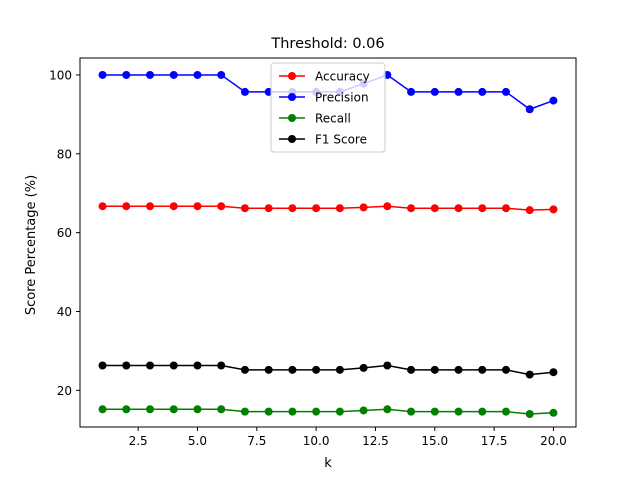 The image size is (640, 484). What do you see at coordinates (342, 98) in the screenshot?
I see `legend-label: Precision` at bounding box center [342, 98].